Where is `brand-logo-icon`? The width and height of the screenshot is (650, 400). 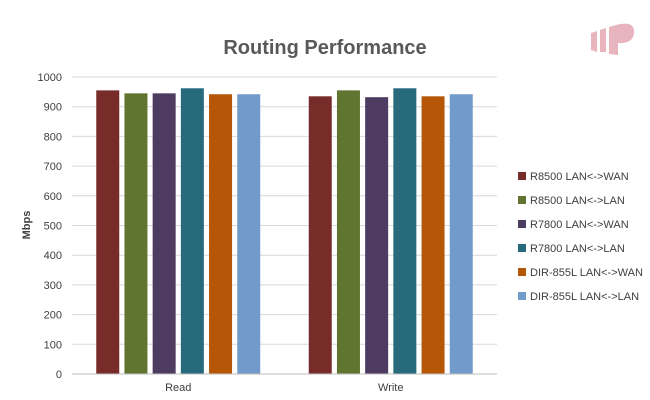 brand-logo-icon is located at coordinates (613, 39).